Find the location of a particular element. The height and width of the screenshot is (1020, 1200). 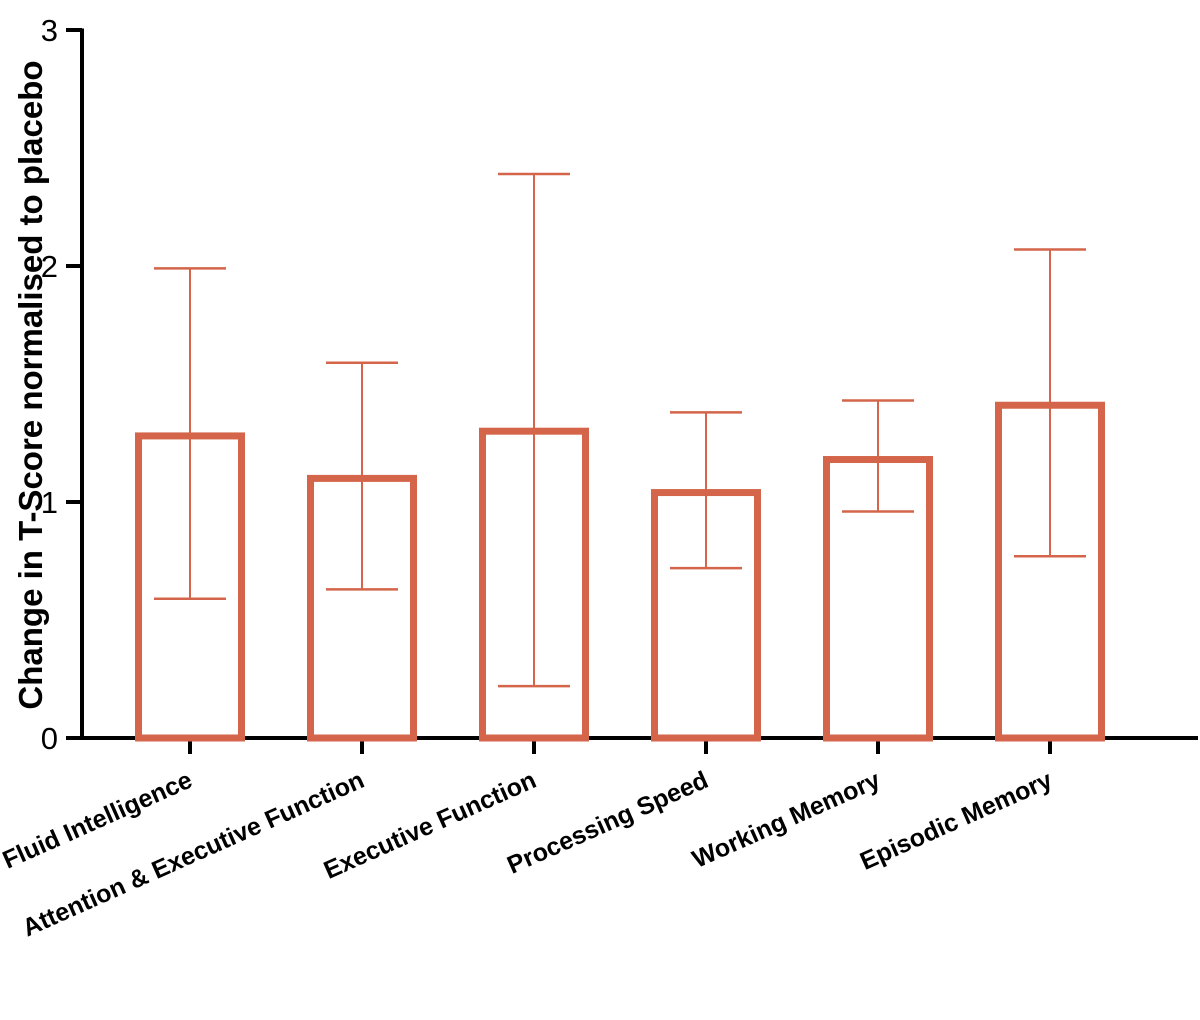

y-axis-label: Change in T-Score normalised to placebo is located at coordinates (30, 384).